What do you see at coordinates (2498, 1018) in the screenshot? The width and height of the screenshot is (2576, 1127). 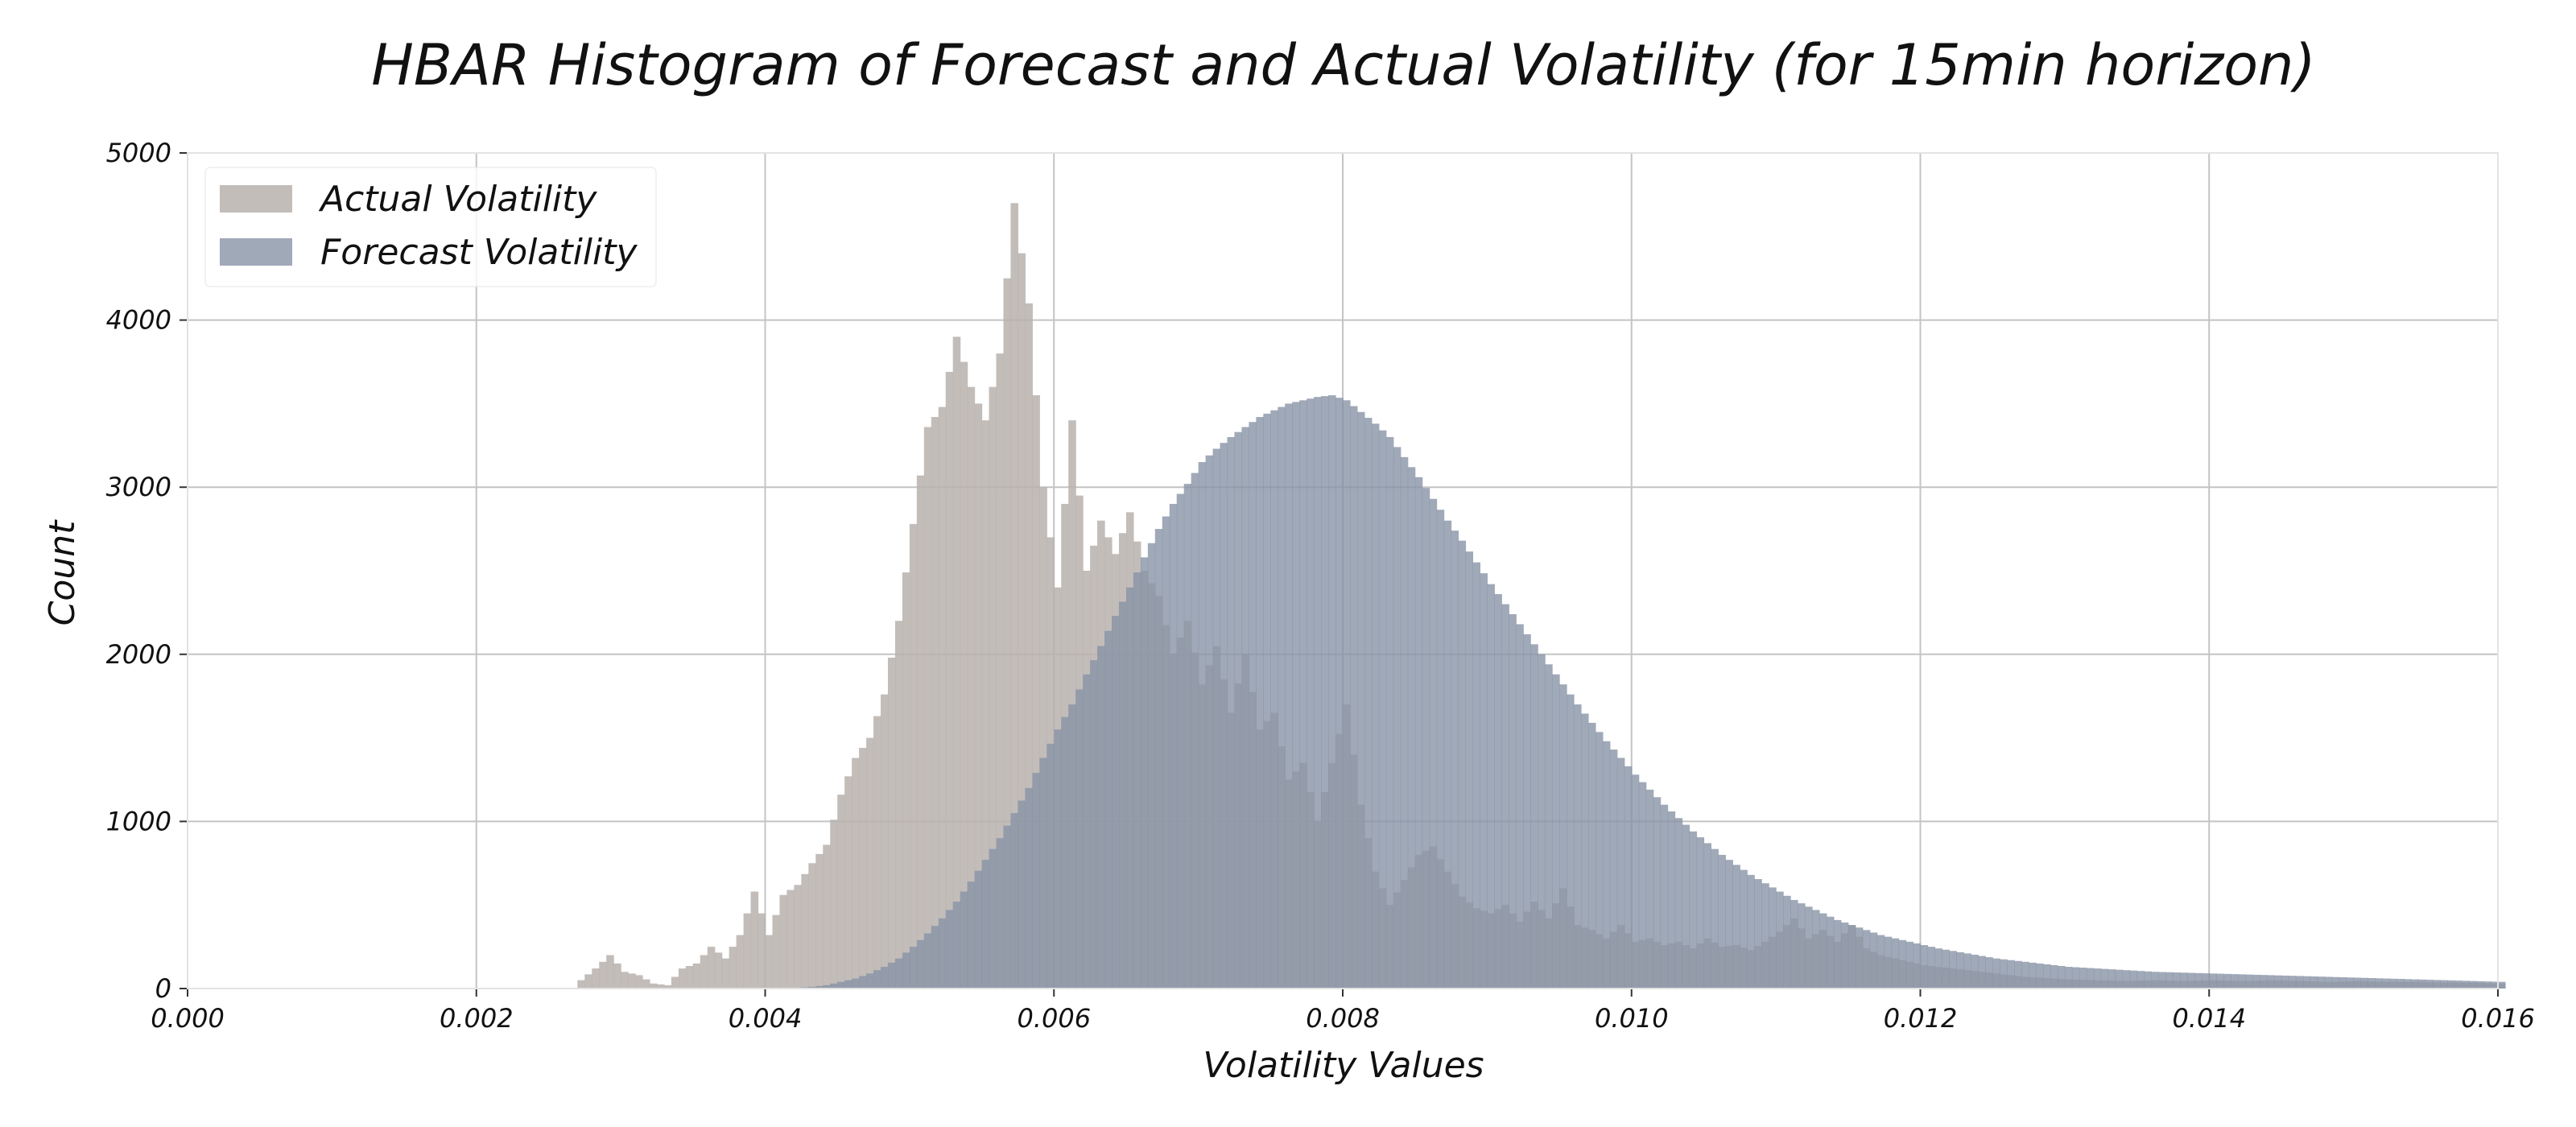 I see `x-tick-label: 0.016` at bounding box center [2498, 1018].